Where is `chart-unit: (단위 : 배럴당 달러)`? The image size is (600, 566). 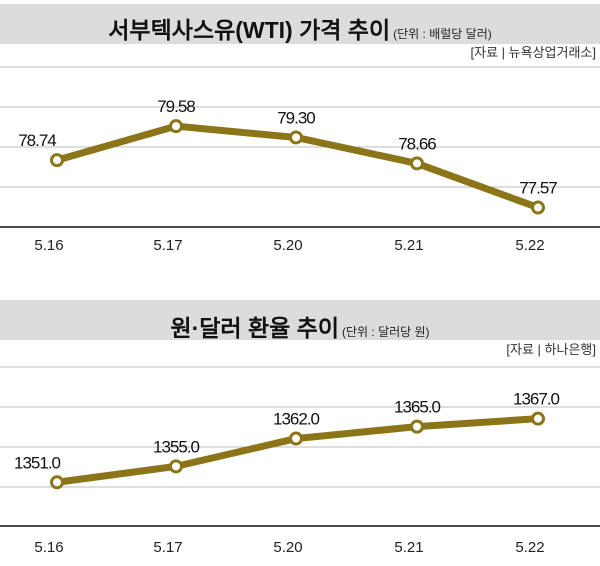
chart-unit: (단위 : 배럴당 달러) is located at coordinates (442, 34).